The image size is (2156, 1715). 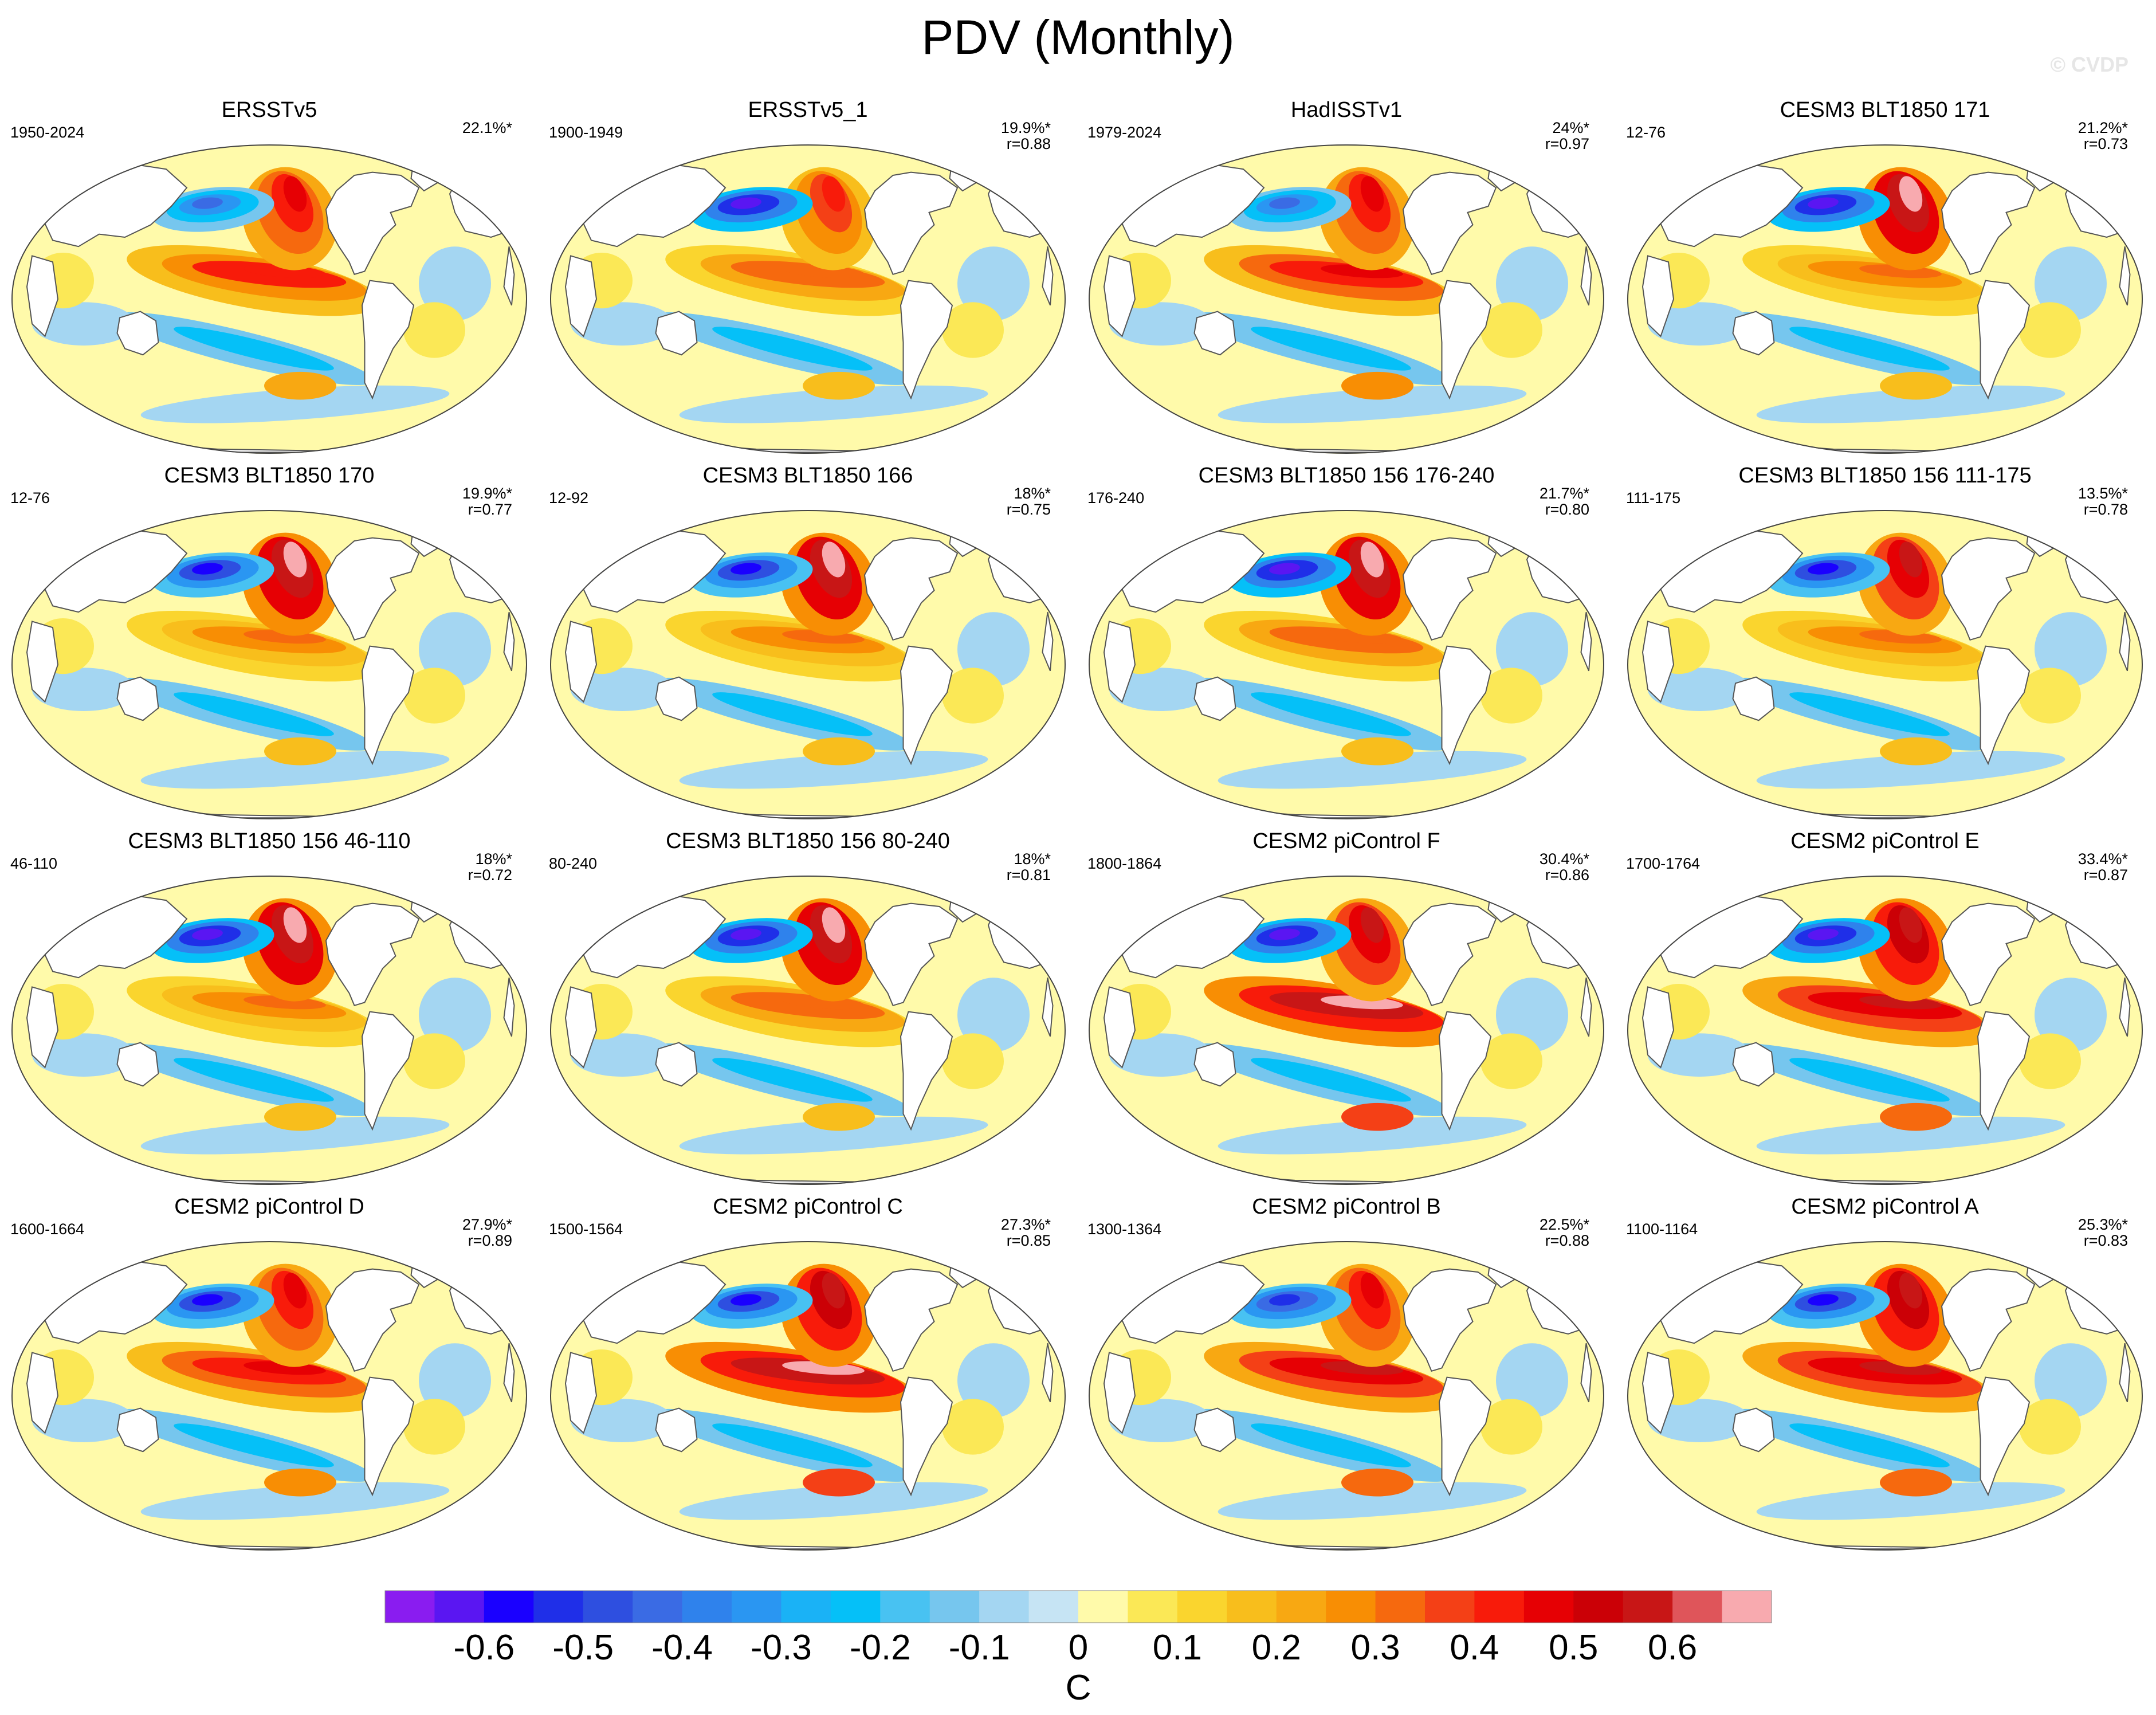 I want to click on colorbar-tick-label: 0.3, so click(x=1375, y=1647).